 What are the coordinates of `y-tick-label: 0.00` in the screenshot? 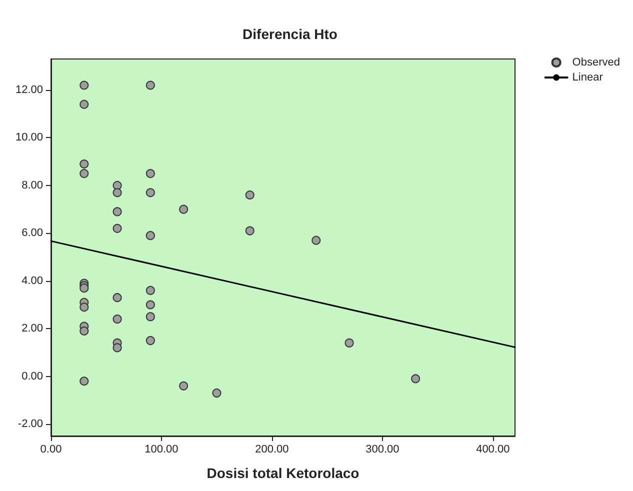 It's located at (32, 376).